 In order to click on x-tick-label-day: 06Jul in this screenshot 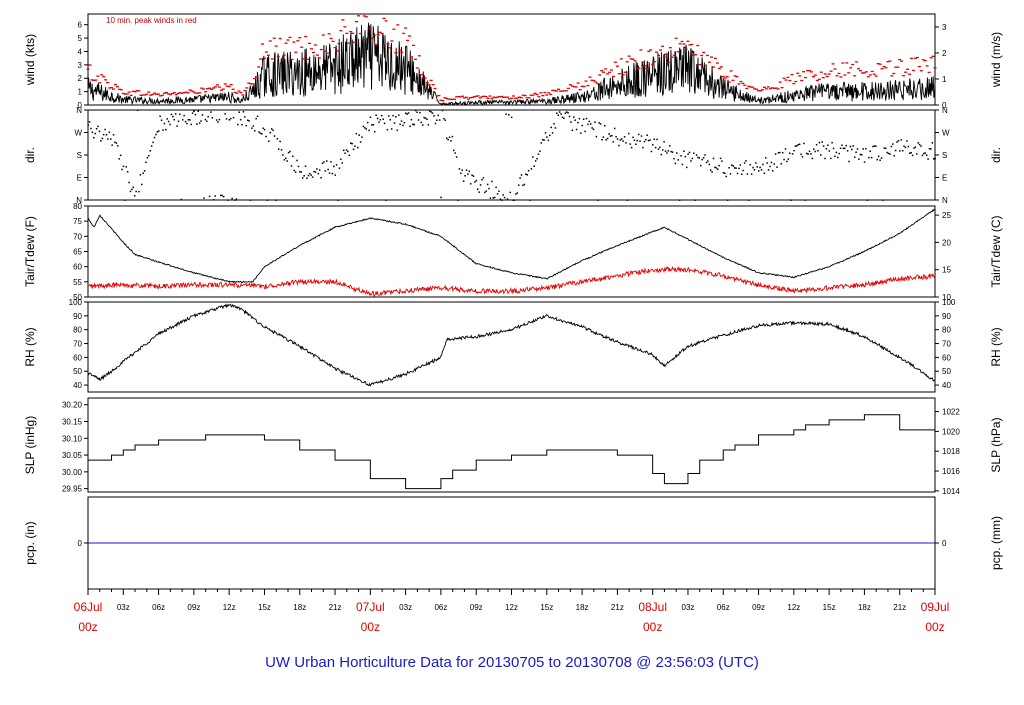, I will do `click(88, 607)`.